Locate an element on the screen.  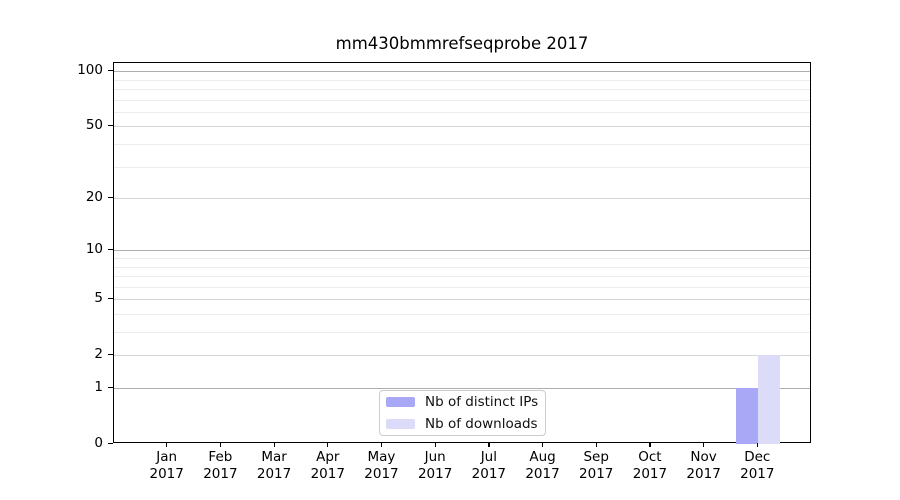
x-tick-label: Nov 2017 is located at coordinates (703, 465).